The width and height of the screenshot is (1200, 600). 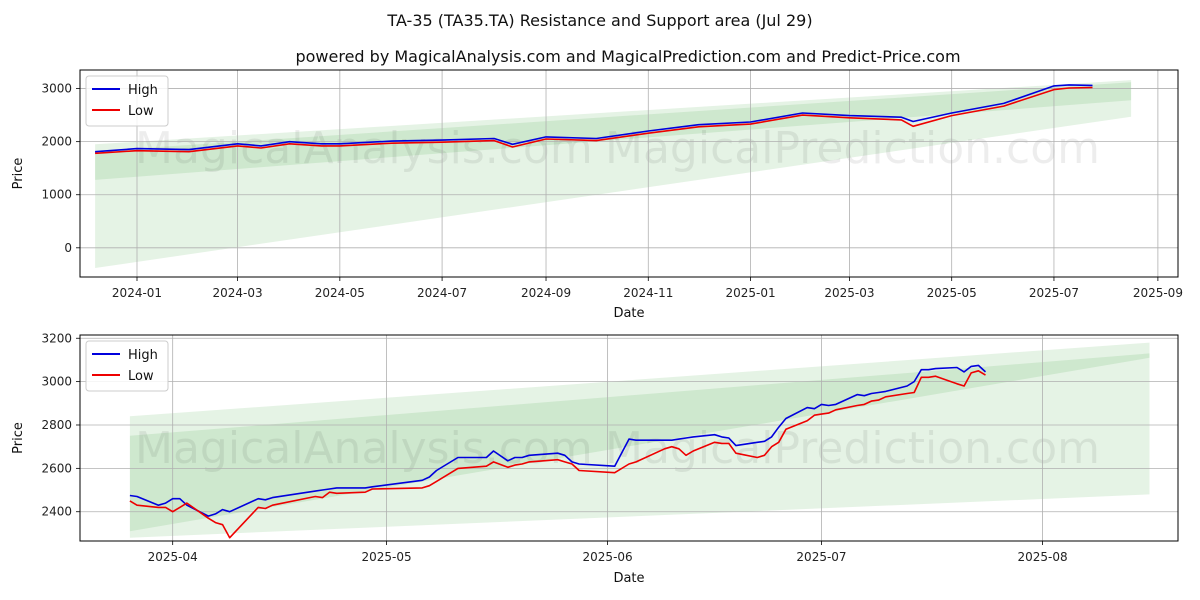 I want to click on x-tick-label: 2025-01, so click(x=750, y=293).